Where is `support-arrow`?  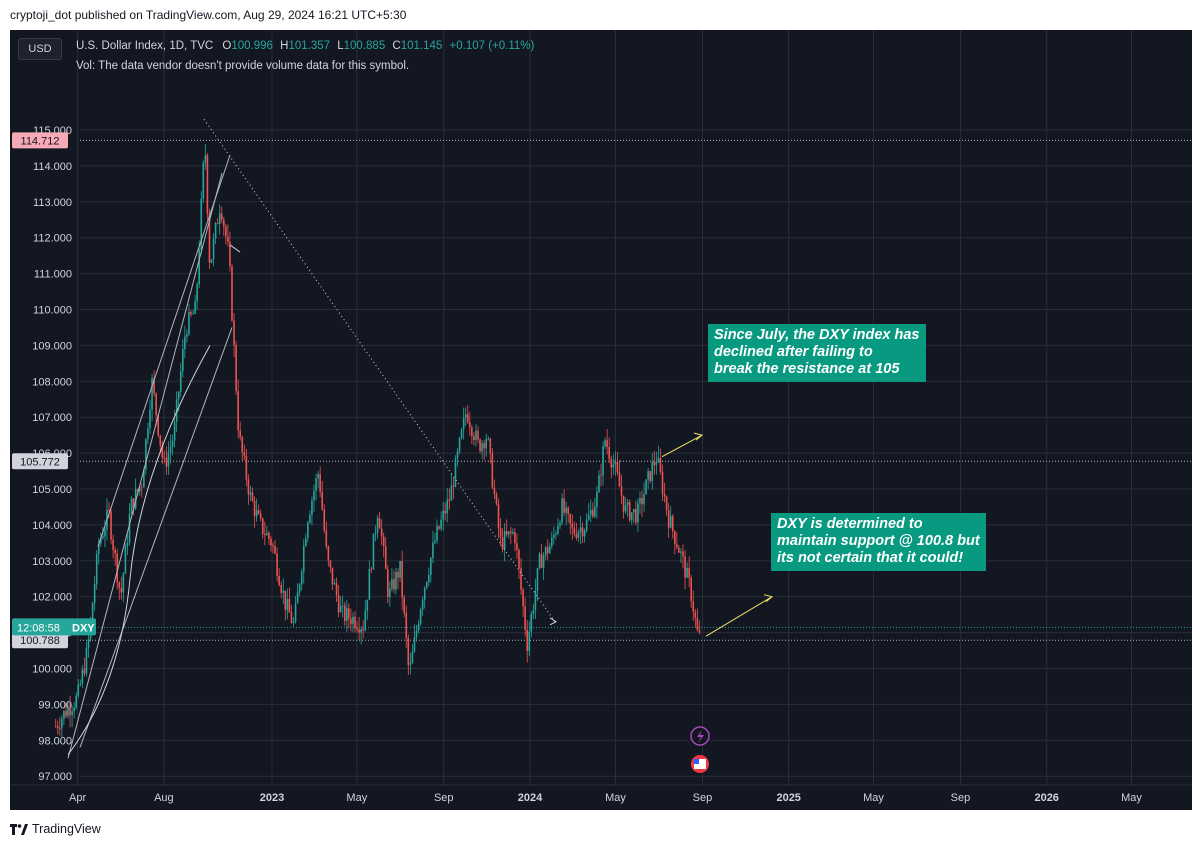
support-arrow is located at coordinates (739, 616).